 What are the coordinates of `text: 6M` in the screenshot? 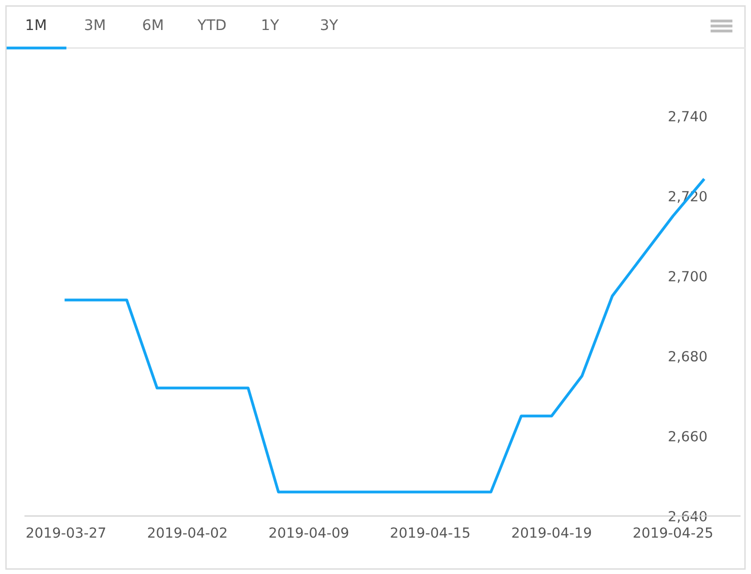 It's located at (153, 24).